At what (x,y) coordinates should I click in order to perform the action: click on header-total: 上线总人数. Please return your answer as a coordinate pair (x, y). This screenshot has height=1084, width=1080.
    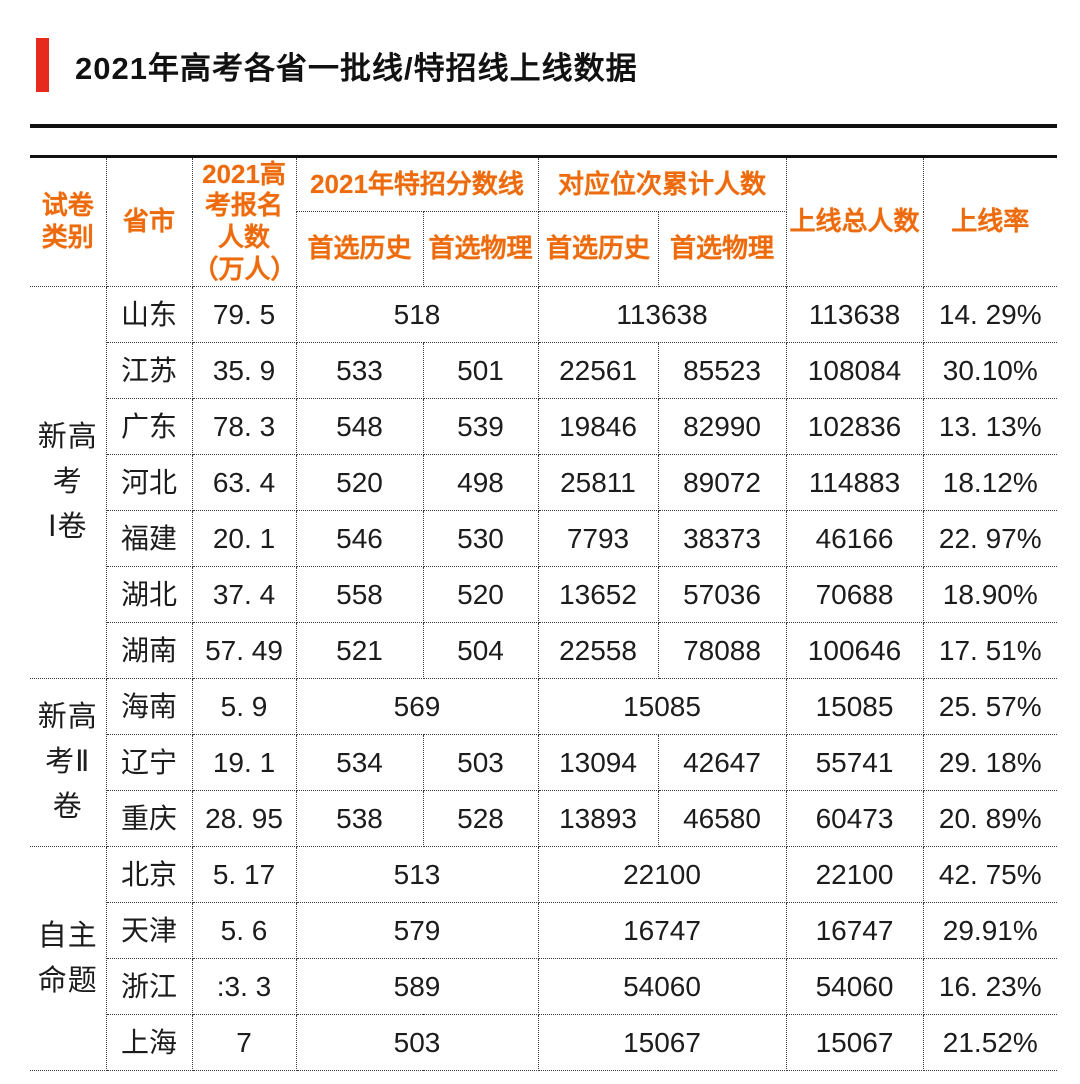
    Looking at the image, I should click on (854, 221).